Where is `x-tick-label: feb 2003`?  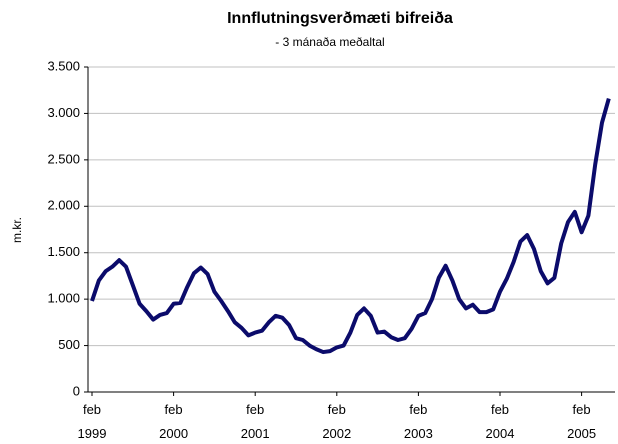 x-tick-label: feb 2003 is located at coordinates (418, 421).